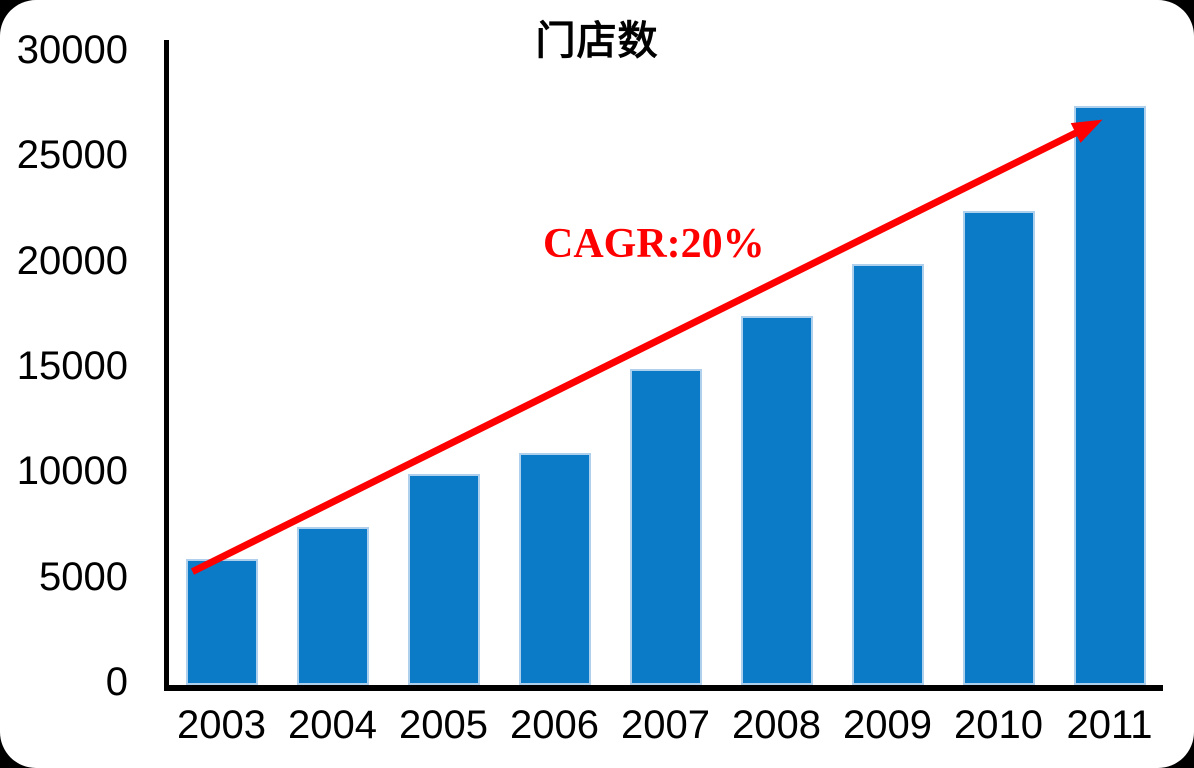 Image resolution: width=1194 pixels, height=768 pixels. Describe the element at coordinates (443, 725) in the screenshot. I see `x-tick-label: 2005` at that location.